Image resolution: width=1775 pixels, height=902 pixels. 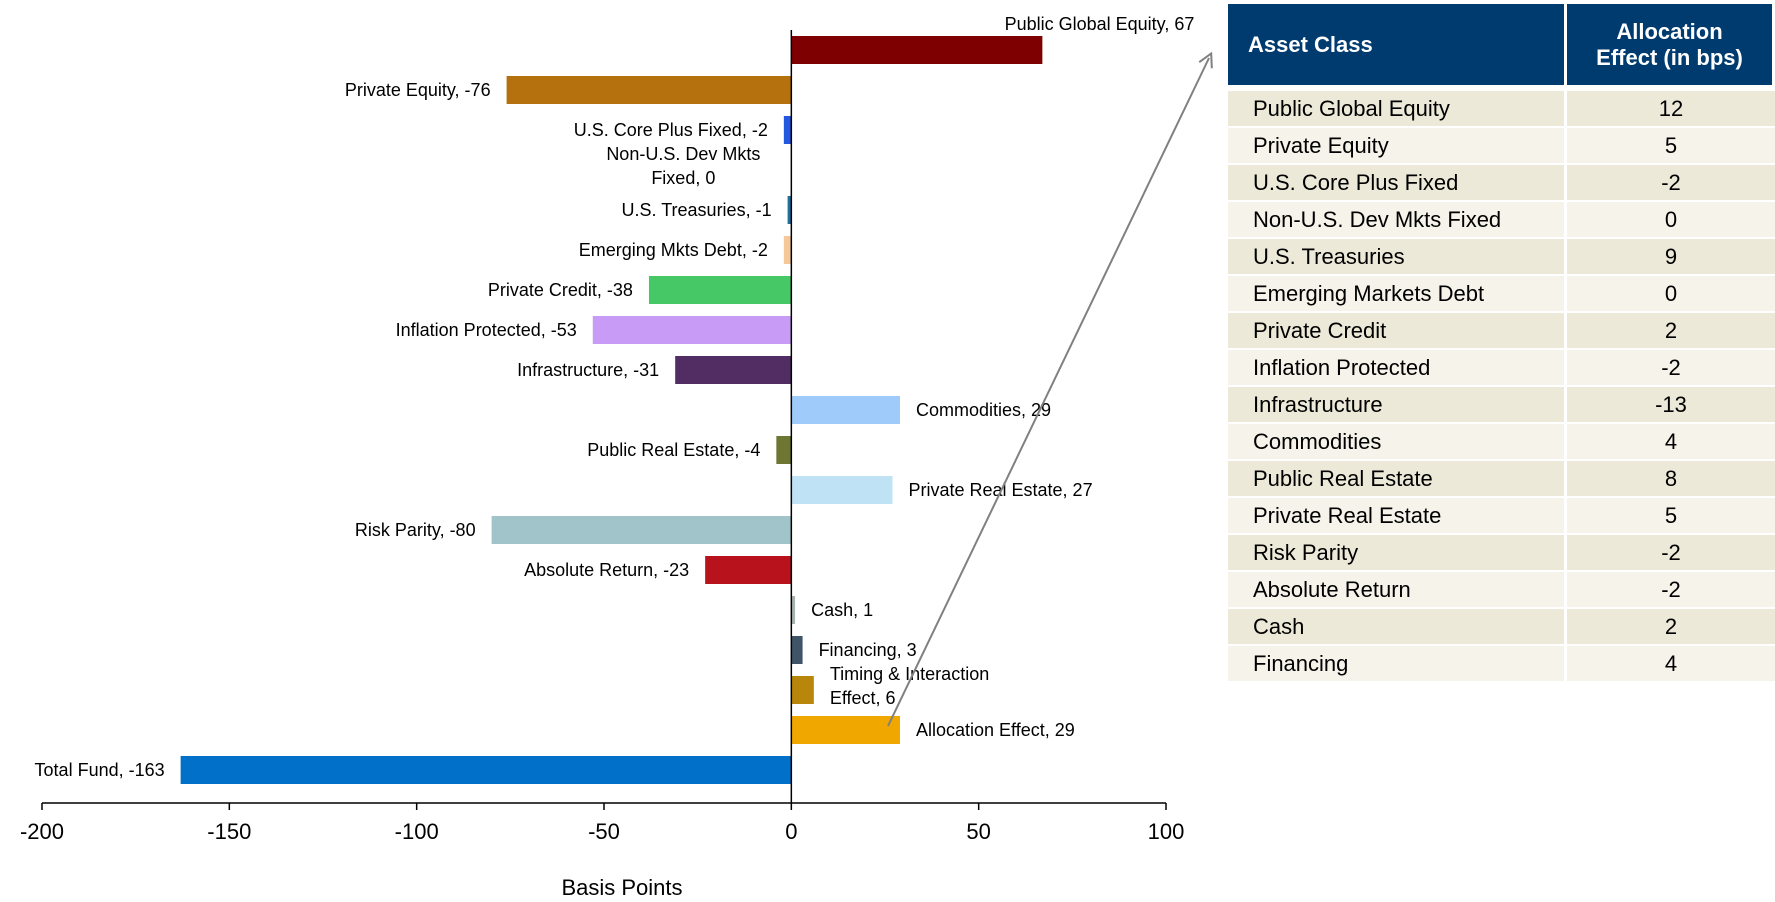 I want to click on table-row: U.S. Treasuries 9, so click(x=1501, y=257).